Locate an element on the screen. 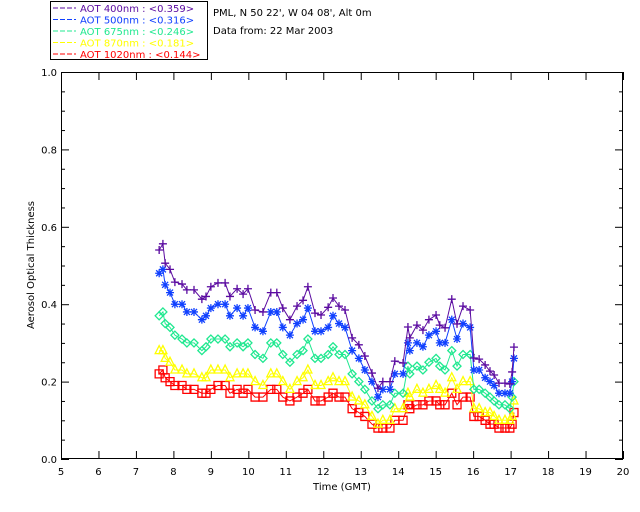  legend-entry: AOT 400nm : <0.359> is located at coordinates (137, 9).